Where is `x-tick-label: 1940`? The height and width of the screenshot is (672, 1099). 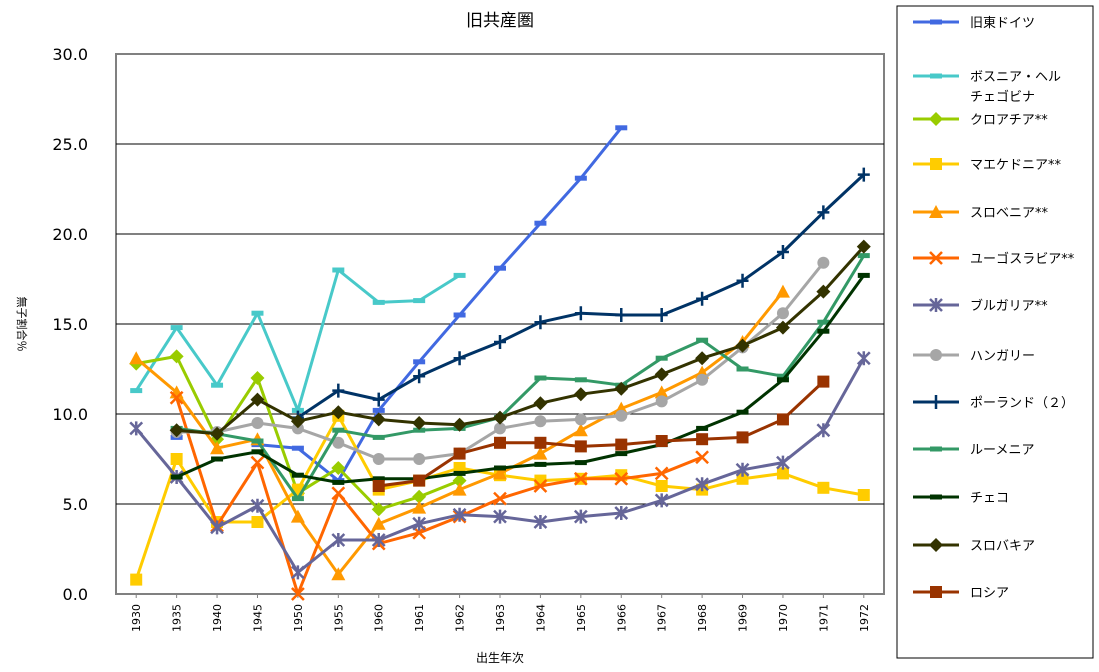
x-tick-label: 1940 is located at coordinates (217, 618).